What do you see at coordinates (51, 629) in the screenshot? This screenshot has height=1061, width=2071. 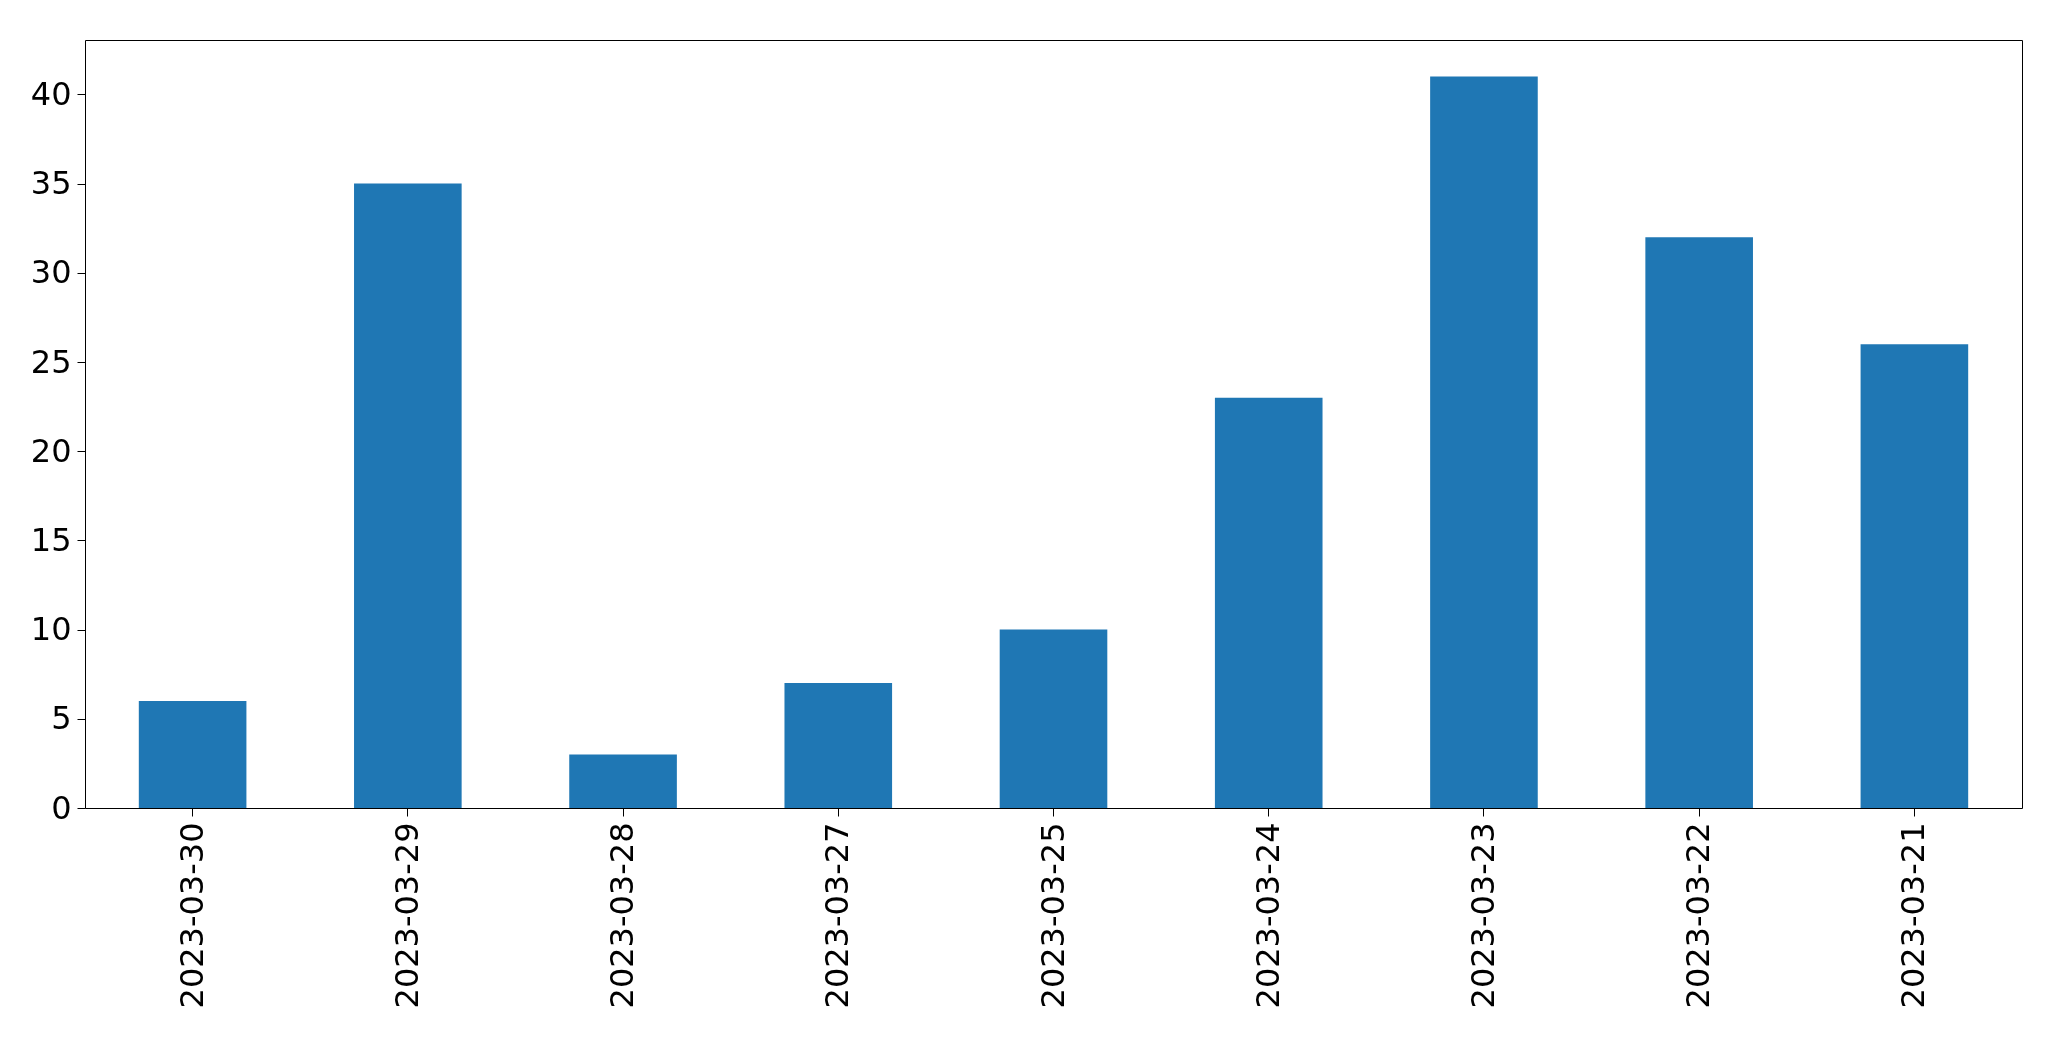 I see `y-tick-label: 10` at bounding box center [51, 629].